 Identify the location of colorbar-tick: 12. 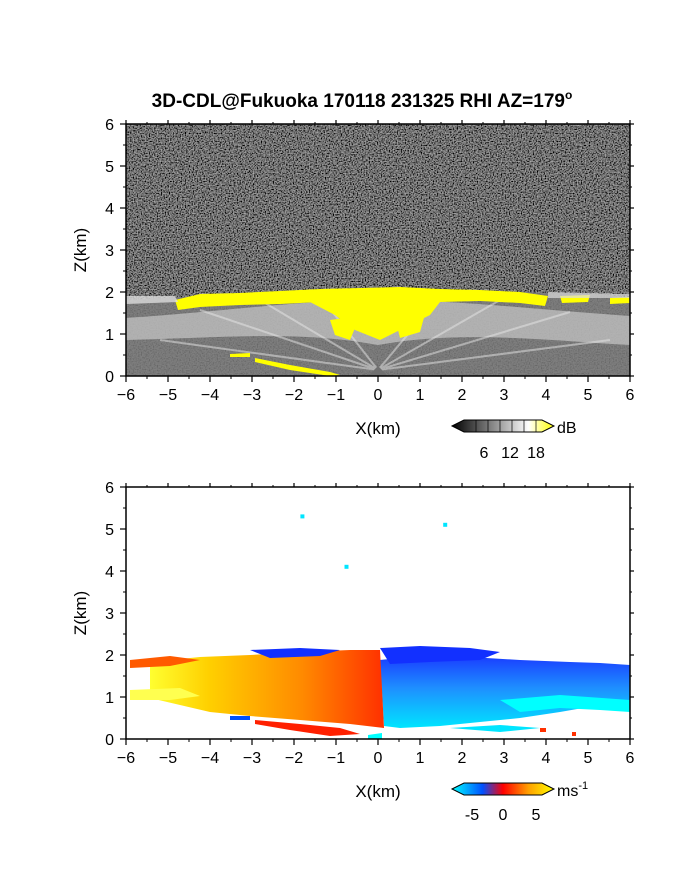
(510, 453).